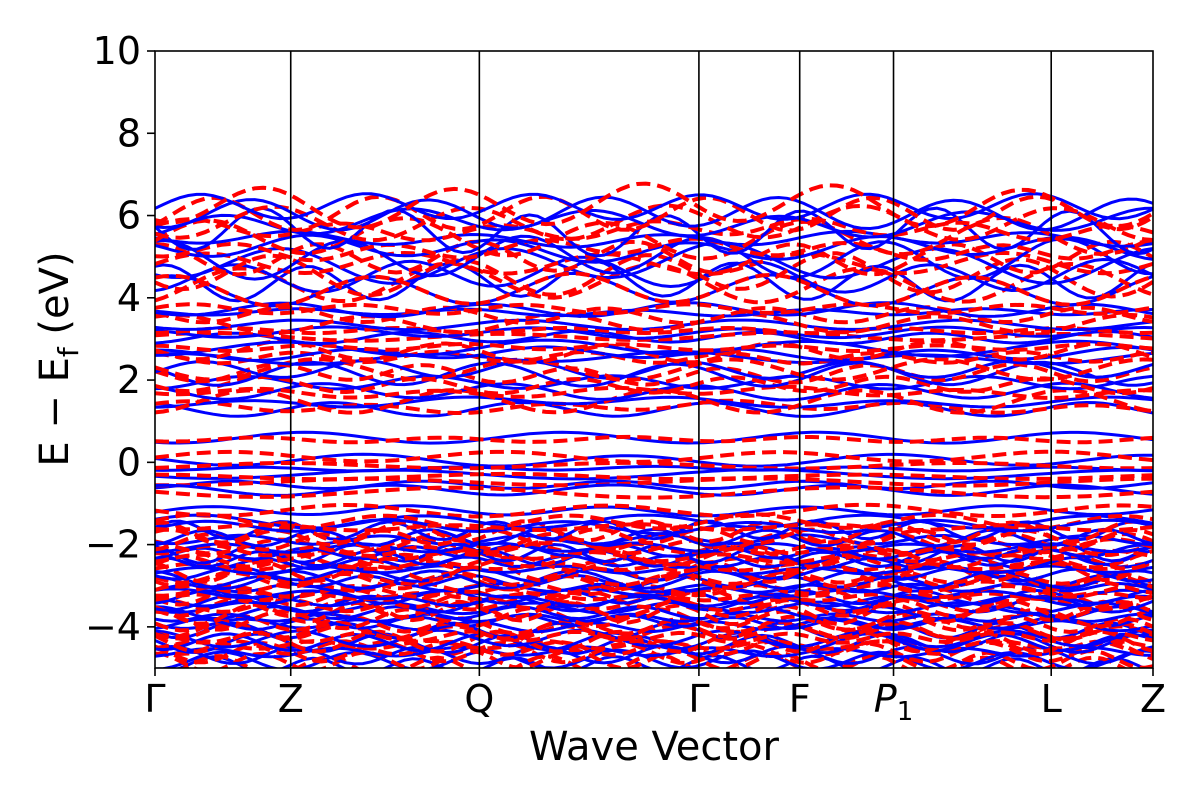 The image size is (1200, 800). Describe the element at coordinates (905, 712) in the screenshot. I see `kpoint-label-sub: 1` at that location.